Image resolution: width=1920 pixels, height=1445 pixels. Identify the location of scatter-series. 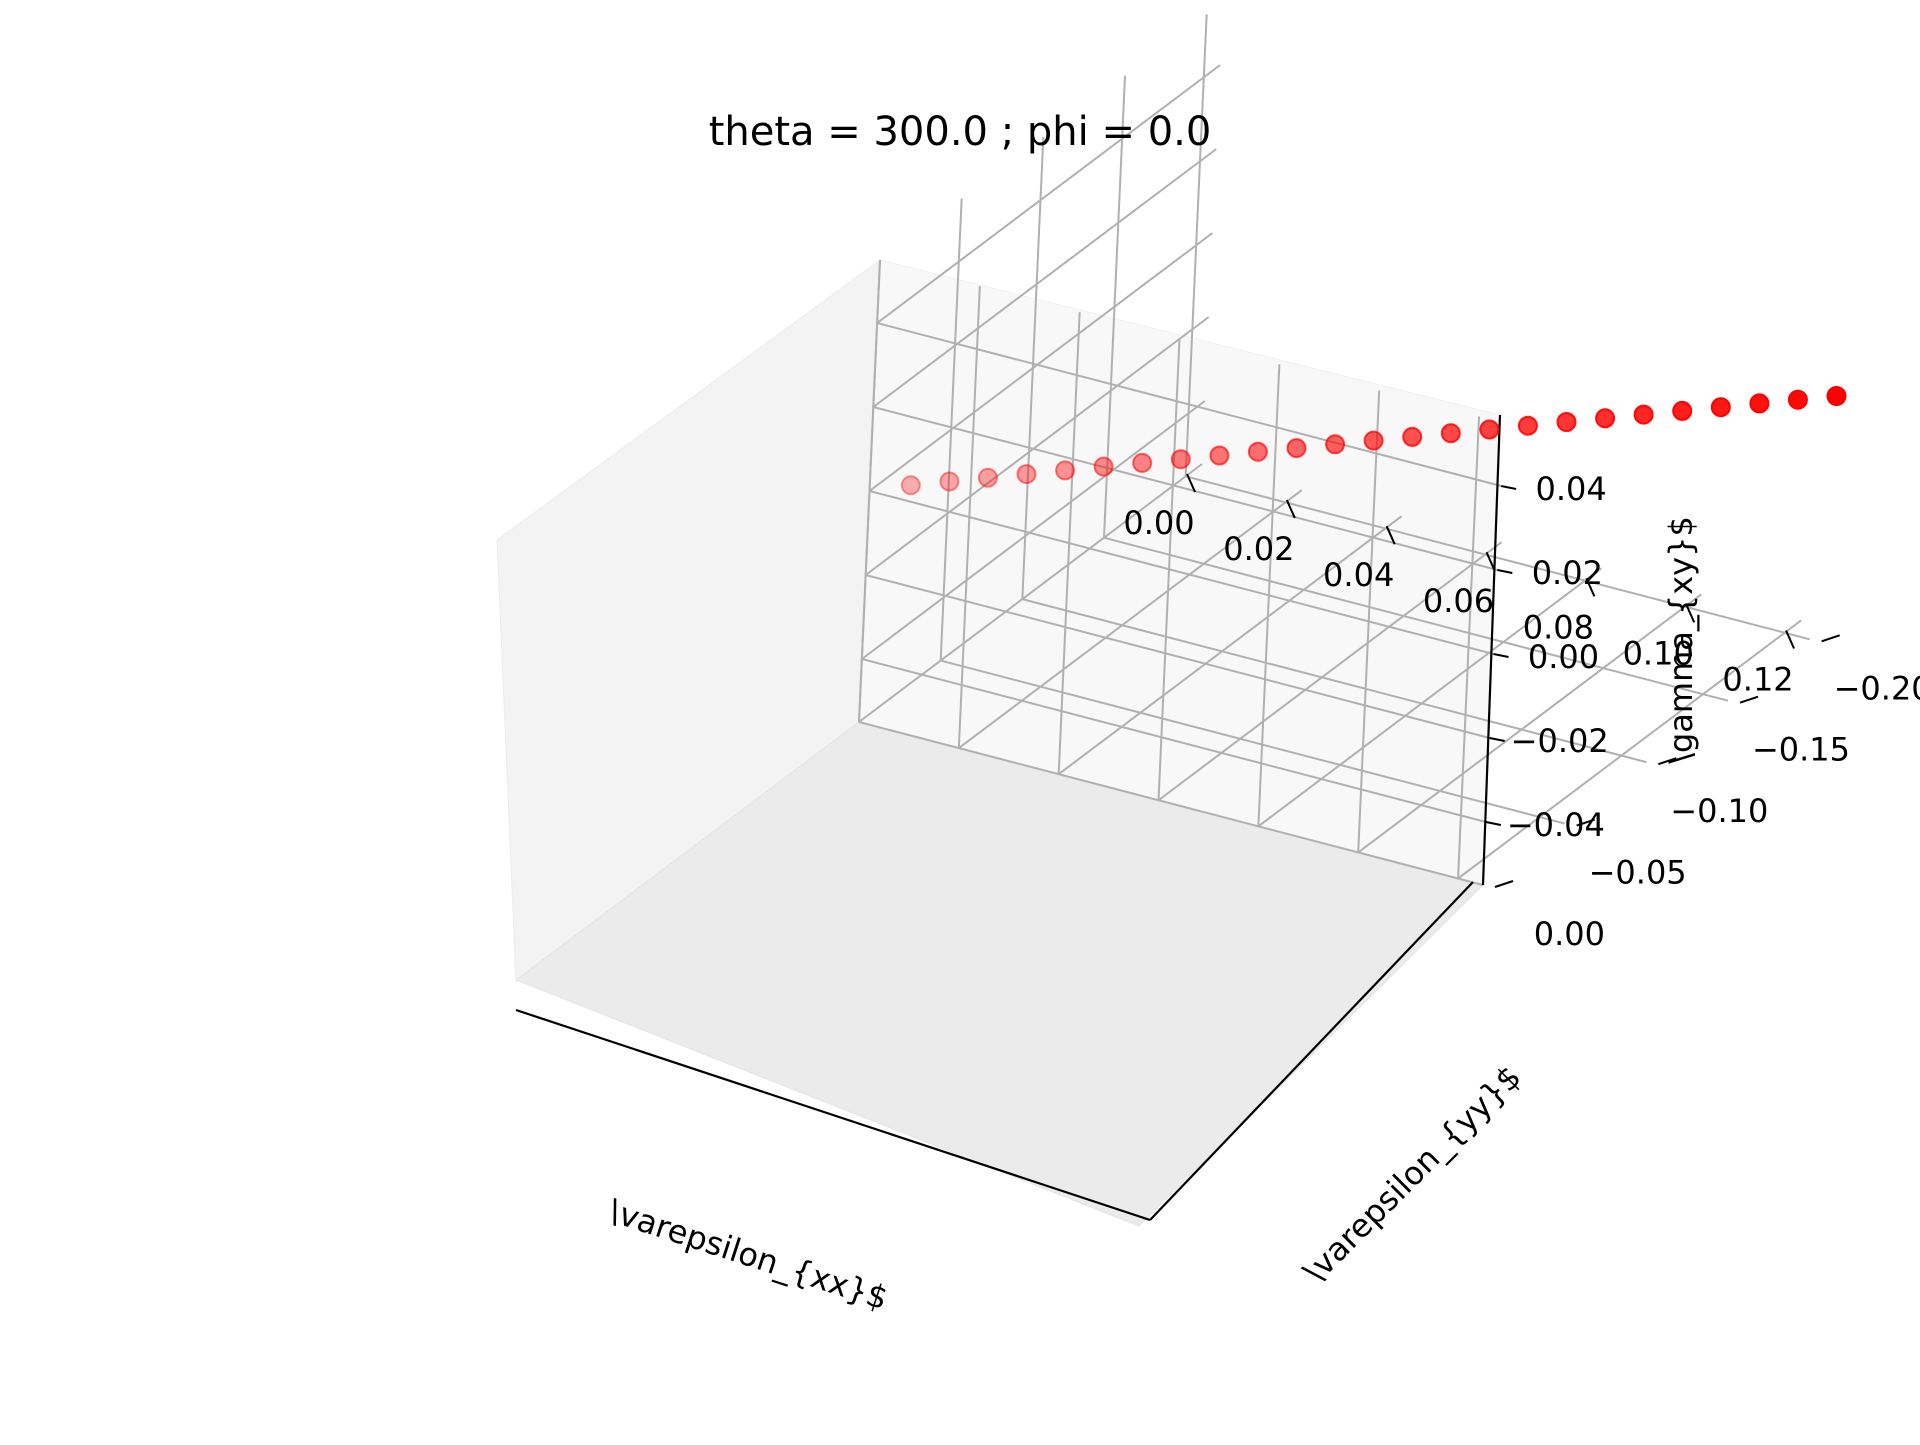
(1373, 441).